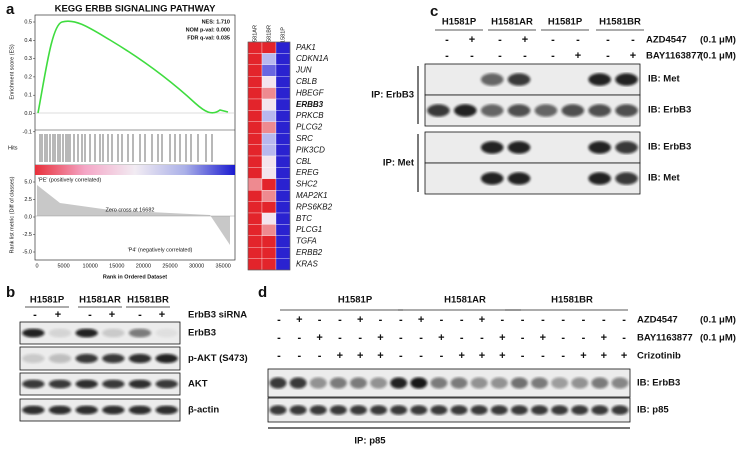  Describe the element at coordinates (512, 22) in the screenshot. I see `cell-line: H1581AR` at that location.